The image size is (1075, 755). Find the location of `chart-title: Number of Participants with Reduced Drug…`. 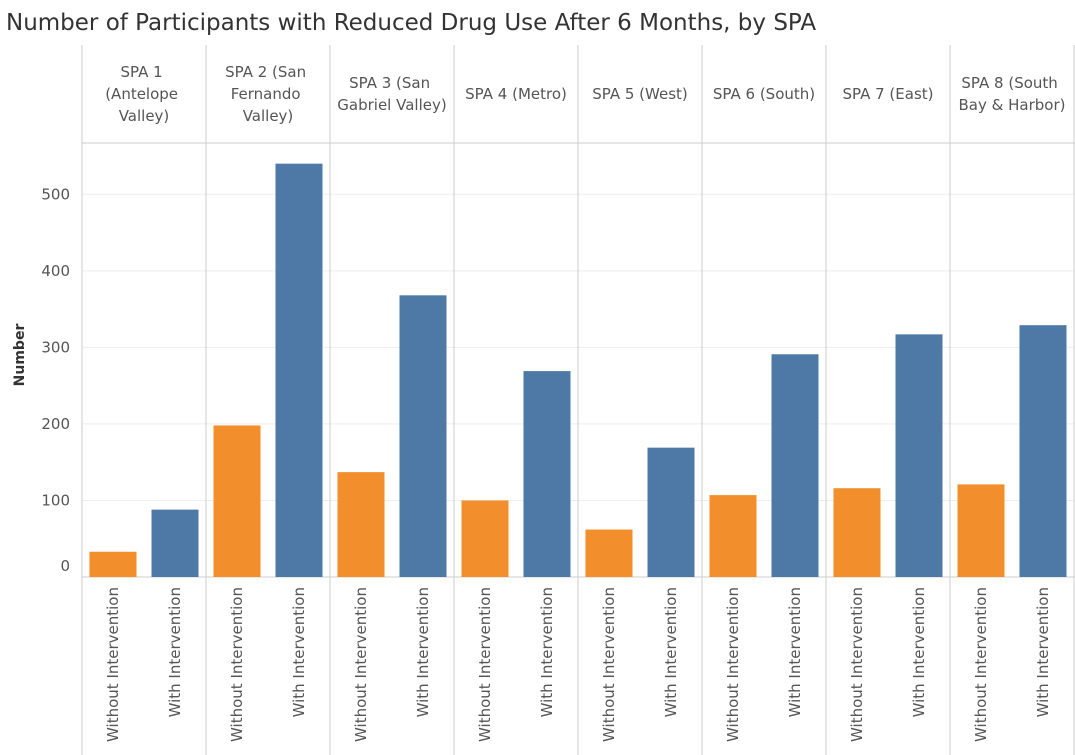

chart-title: Number of Participants with Reduced Drug… is located at coordinates (411, 23).